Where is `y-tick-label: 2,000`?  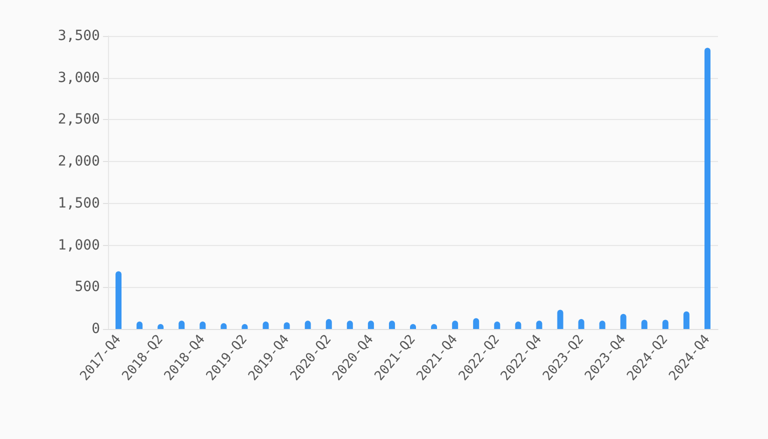
y-tick-label: 2,000 is located at coordinates (79, 162).